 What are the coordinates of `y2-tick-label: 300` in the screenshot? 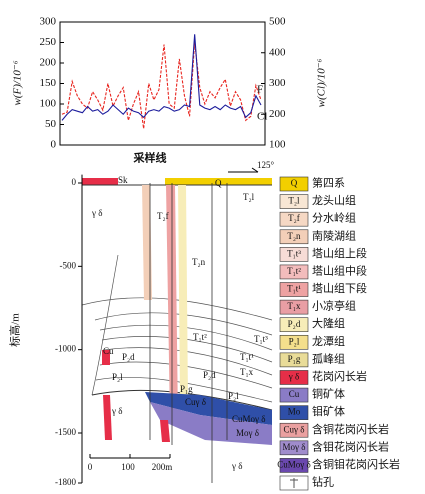 It's located at (277, 83).